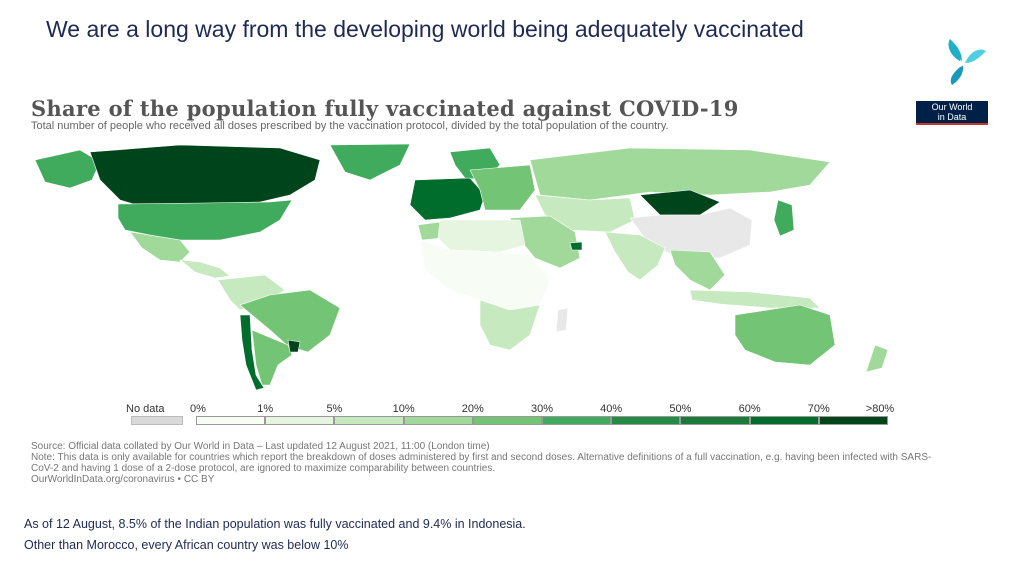 The height and width of the screenshot is (576, 1024). Describe the element at coordinates (447, 199) in the screenshot. I see `map-region-europe-west` at that location.